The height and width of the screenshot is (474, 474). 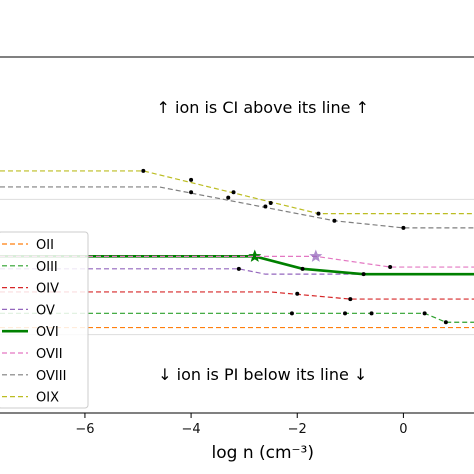 I want to click on x-tick-label-2: −2, so click(x=297, y=429).